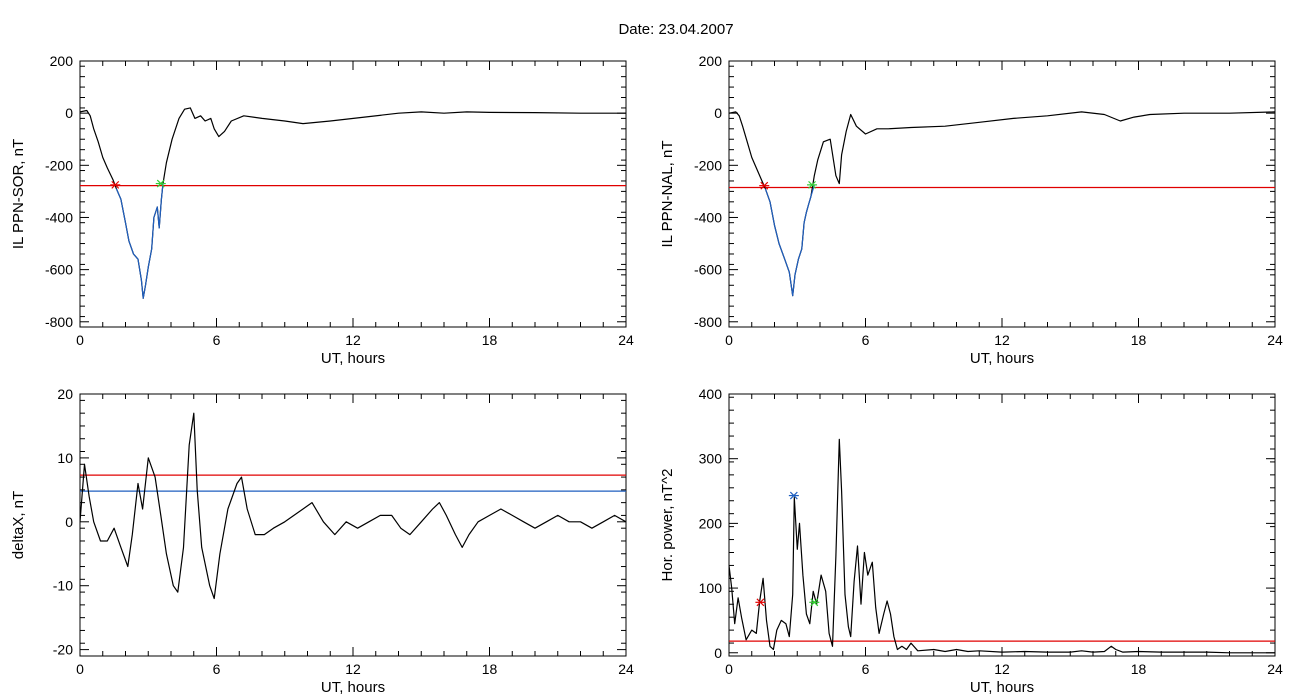 This screenshot has height=700, width=1300. Describe the element at coordinates (667, 525) in the screenshot. I see `y-axis-label: Hor. power, nT^2` at that location.